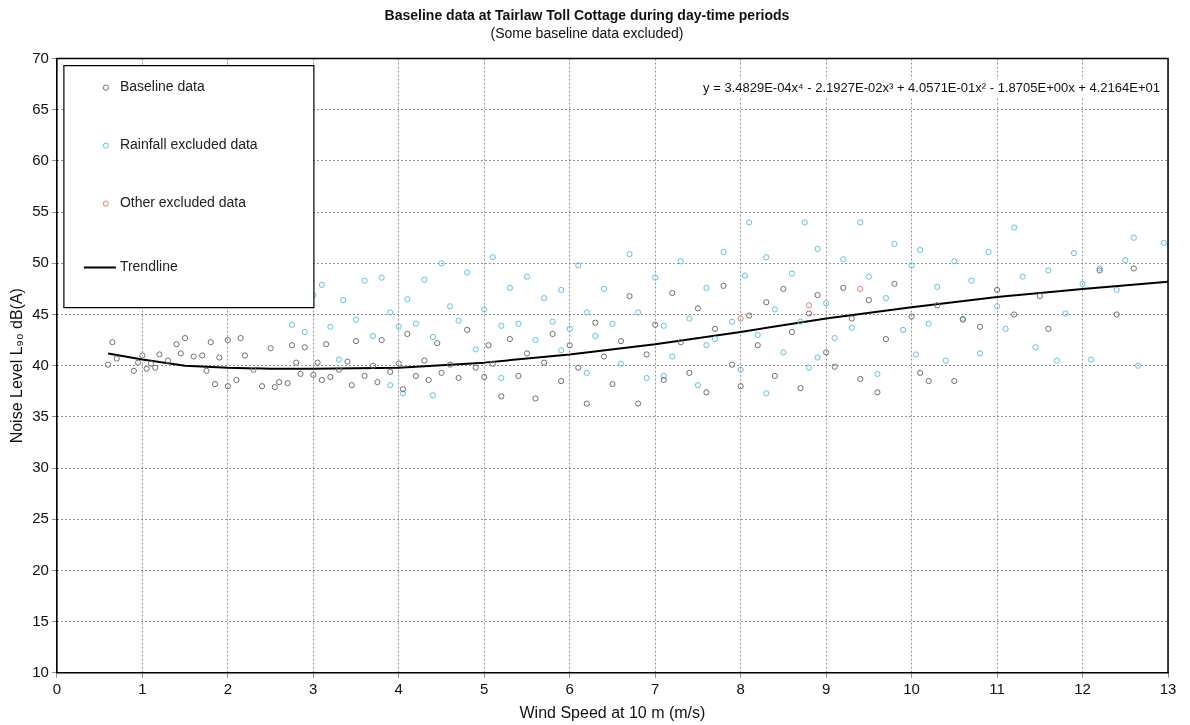  What do you see at coordinates (931, 88) in the screenshot?
I see `annotation: y = 3.4829E-04x⁴ - 2.1927E-02x³ + 4.0571E-01x² - 1.8705E+00x + 4.2164E+01` at bounding box center [931, 88].